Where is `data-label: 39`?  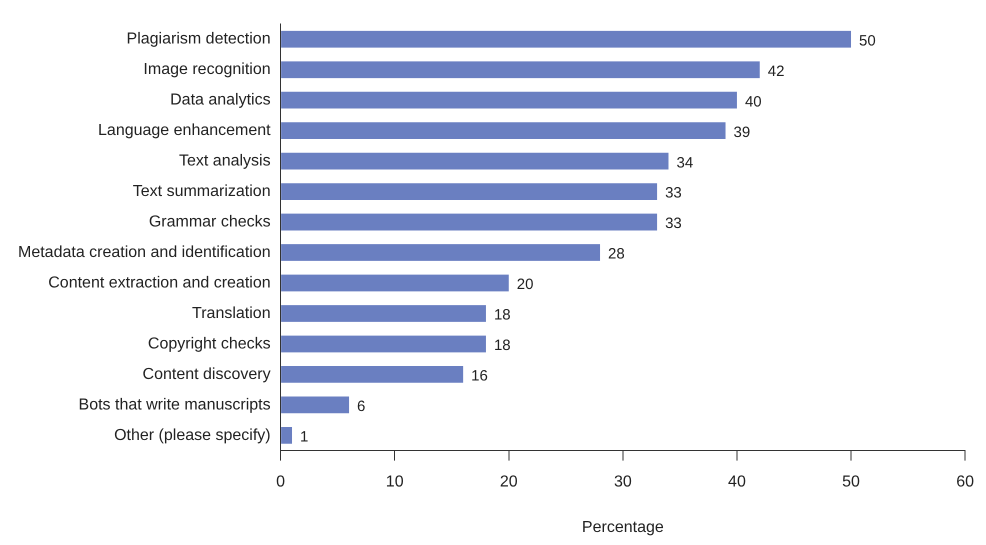 data-label: 39 is located at coordinates (742, 132).